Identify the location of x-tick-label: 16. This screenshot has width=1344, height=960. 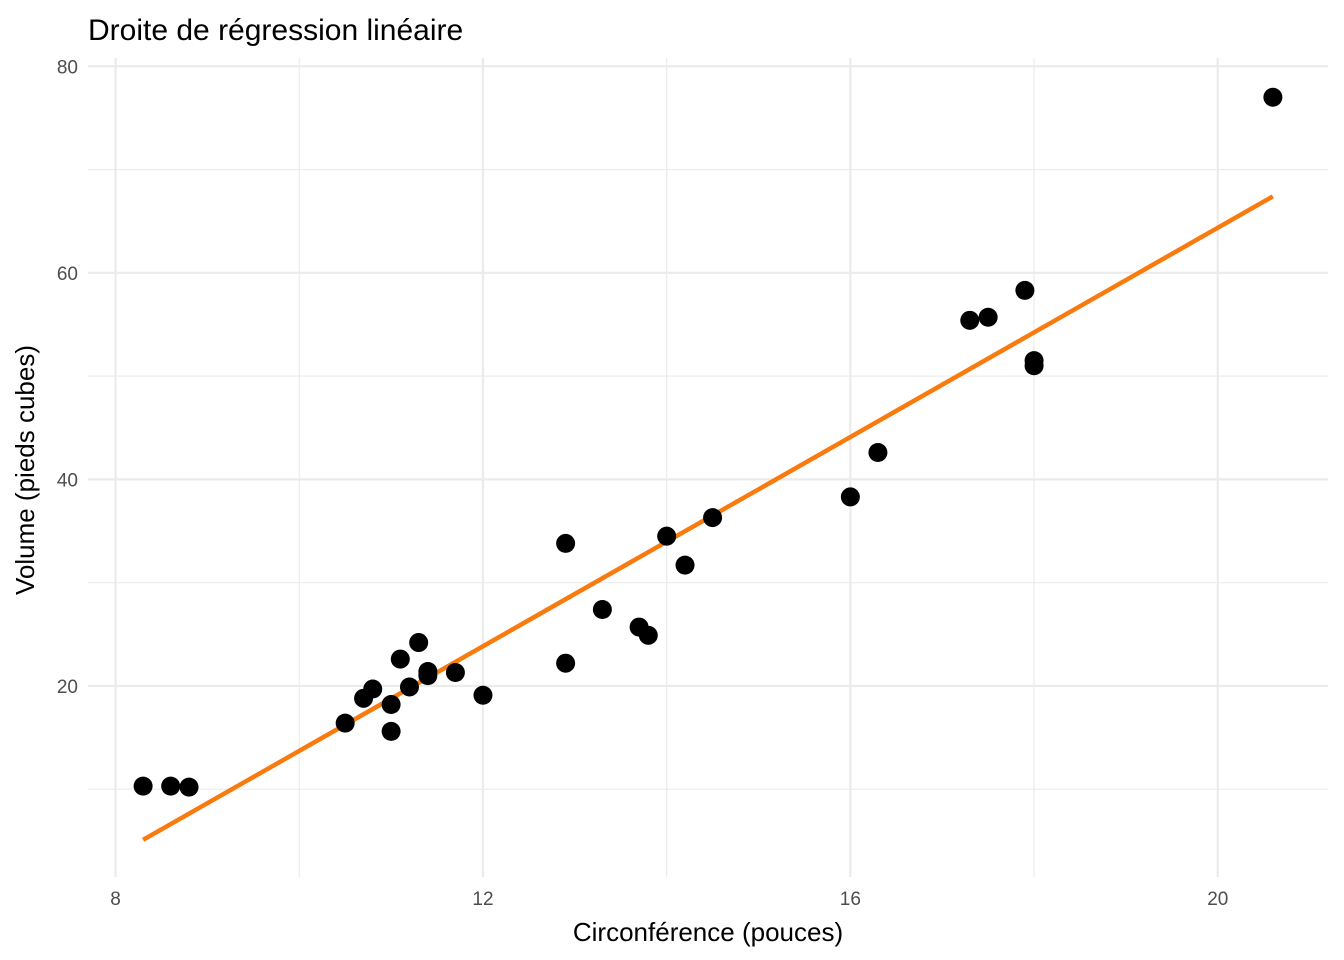
(850, 899).